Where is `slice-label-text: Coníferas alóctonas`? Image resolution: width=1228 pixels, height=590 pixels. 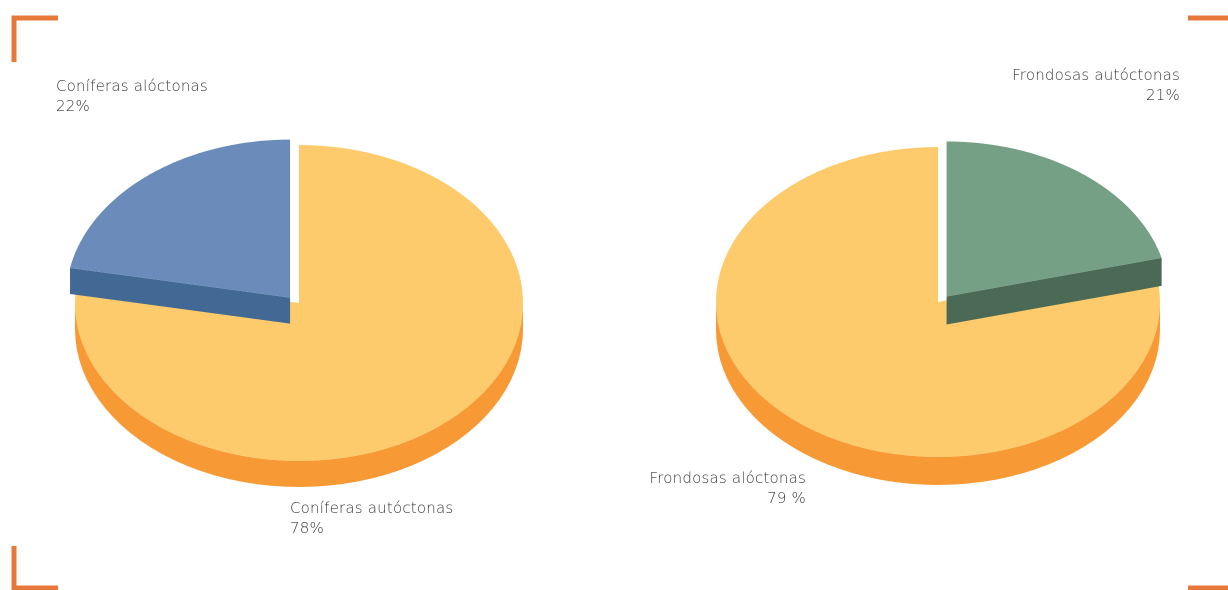
slice-label-text: Coníferas alóctonas is located at coordinates (132, 86).